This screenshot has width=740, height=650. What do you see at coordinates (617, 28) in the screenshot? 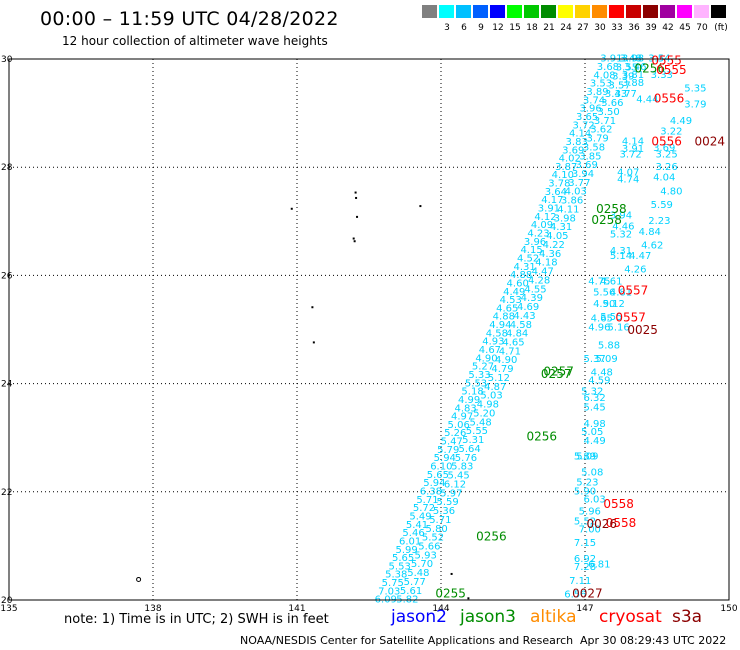
I see `legend-label: 33` at bounding box center [617, 28].